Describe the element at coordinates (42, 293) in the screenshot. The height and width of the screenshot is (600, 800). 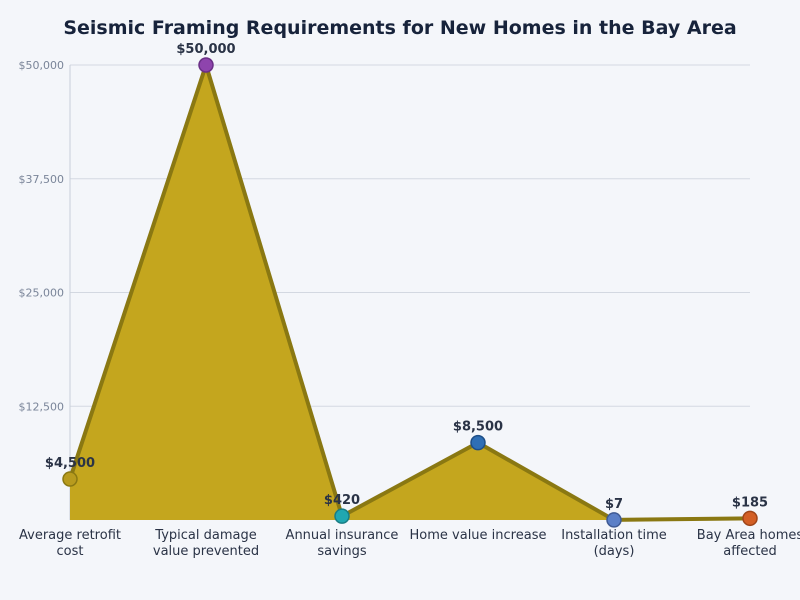
I see `y-tick-label: $25,000` at that location.